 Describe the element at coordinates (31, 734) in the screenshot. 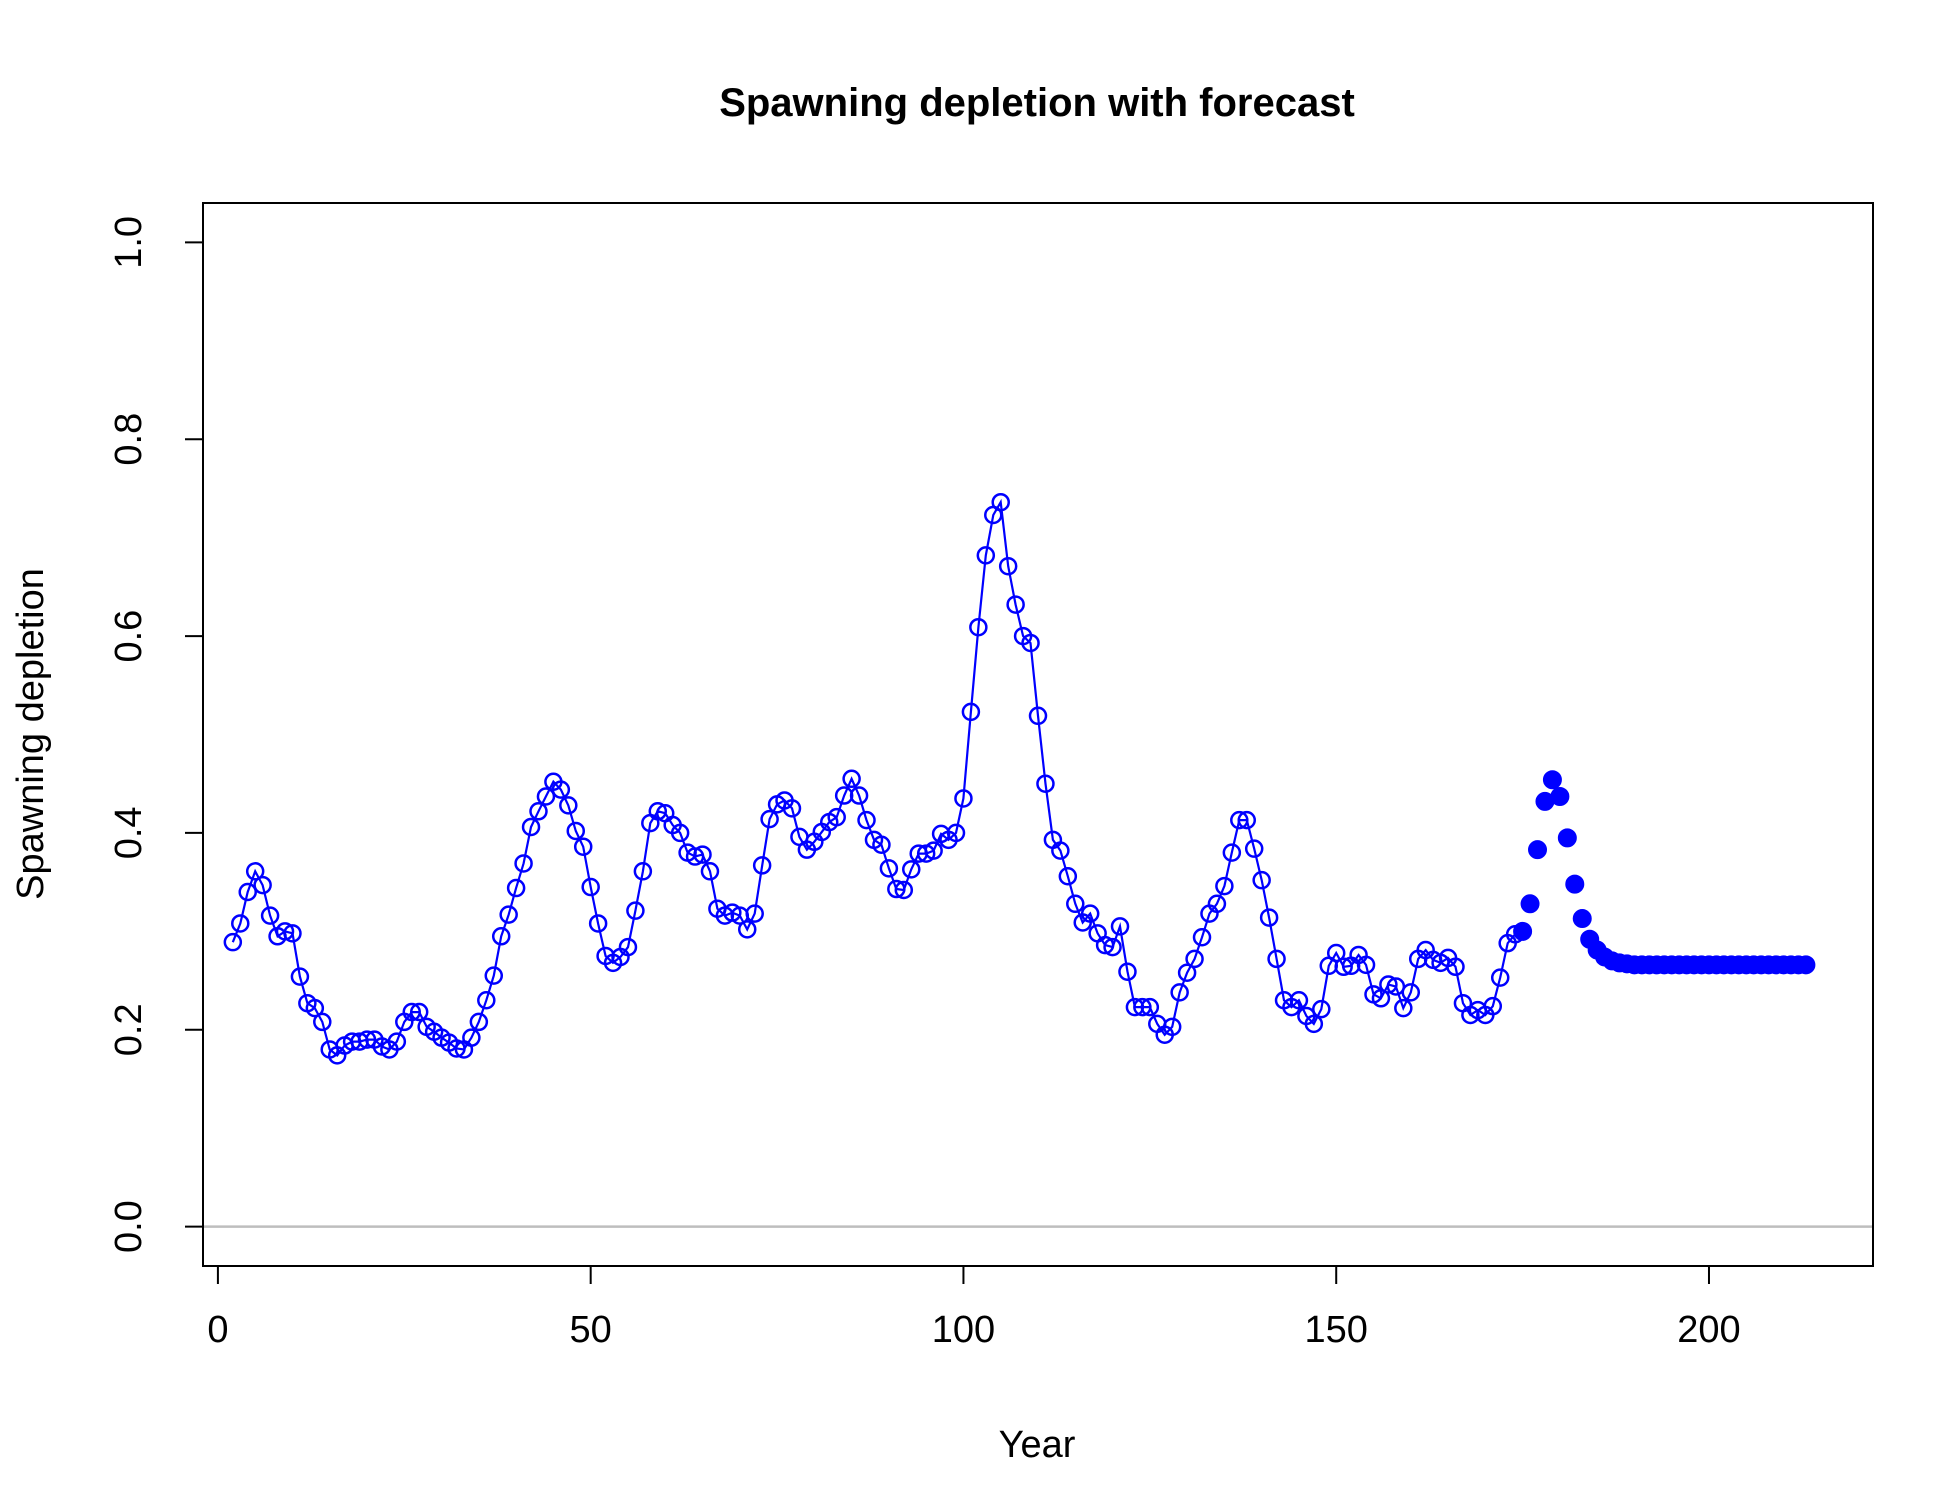

I see `y-axis-label: Spawning depletion` at that location.